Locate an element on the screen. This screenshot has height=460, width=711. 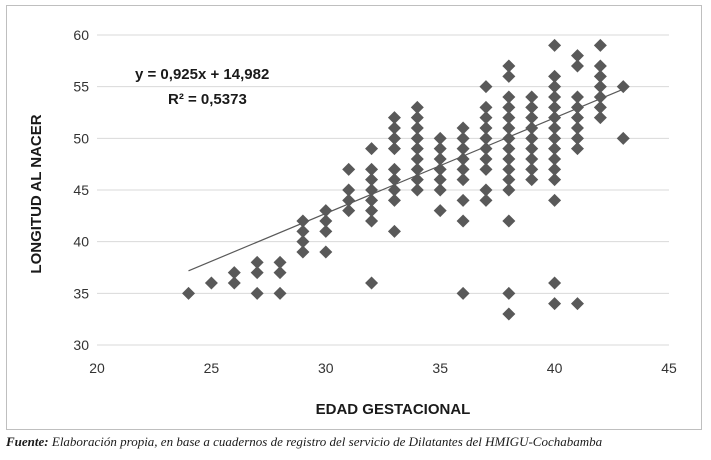
caption-label: Fuente: is located at coordinates (27, 441).